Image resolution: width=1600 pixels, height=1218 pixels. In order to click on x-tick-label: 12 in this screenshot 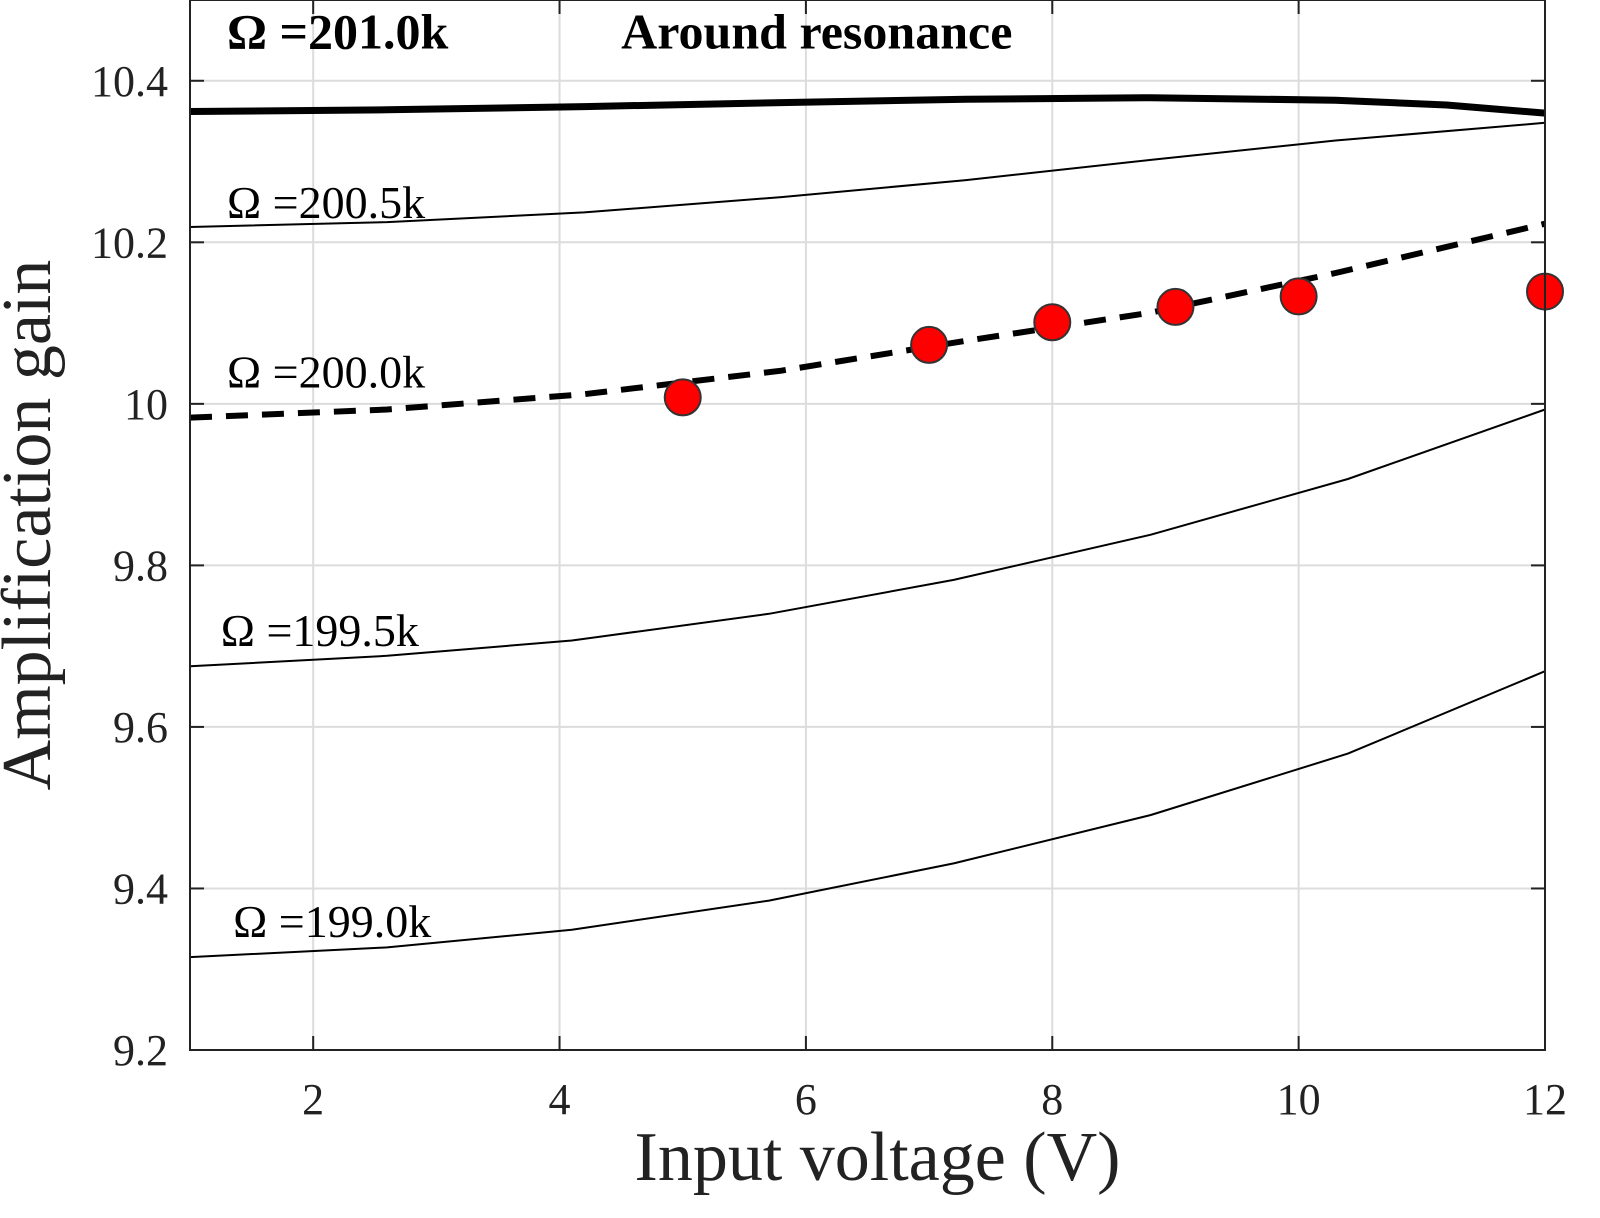, I will do `click(1545, 1099)`.